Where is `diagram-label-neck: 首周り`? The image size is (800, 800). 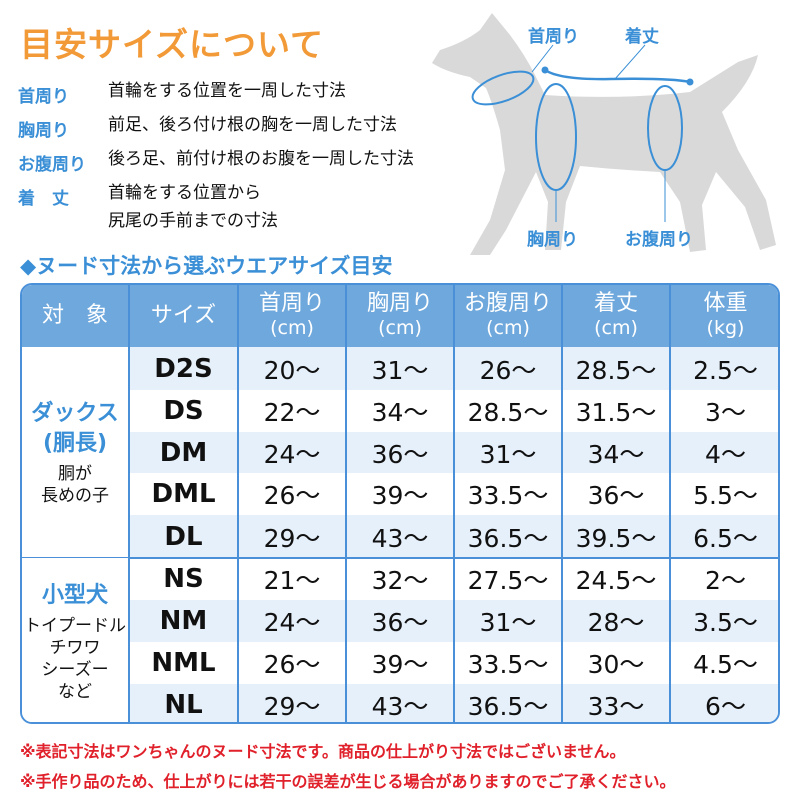
diagram-label-neck: 首周り is located at coordinates (553, 37).